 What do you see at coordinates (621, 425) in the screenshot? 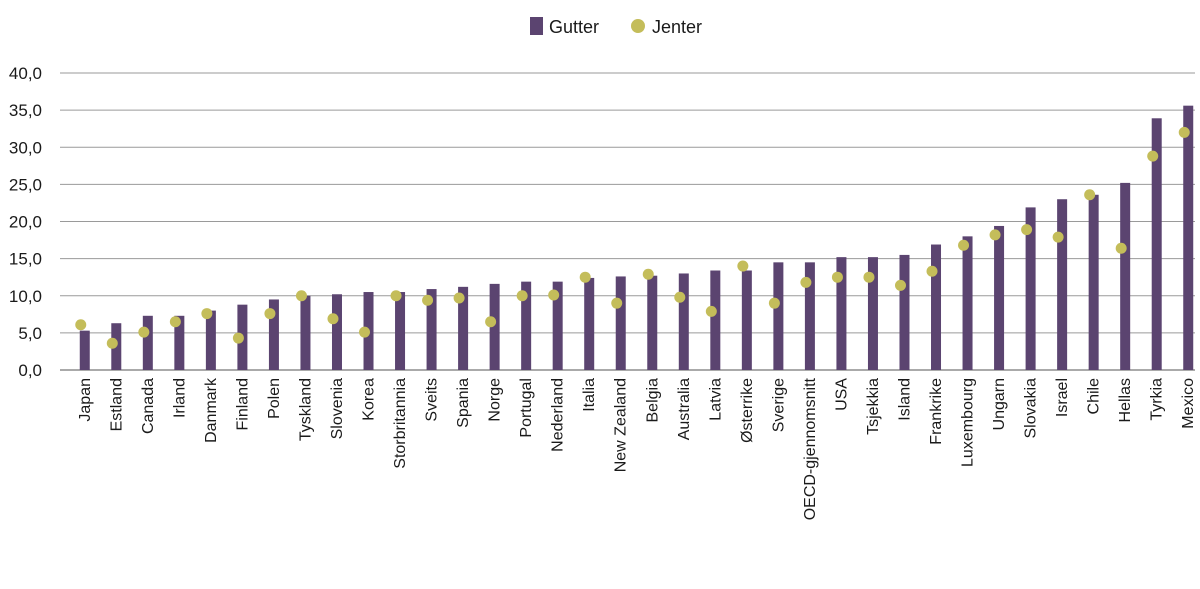
I see `x-tick-label: New Zealand` at bounding box center [621, 425].